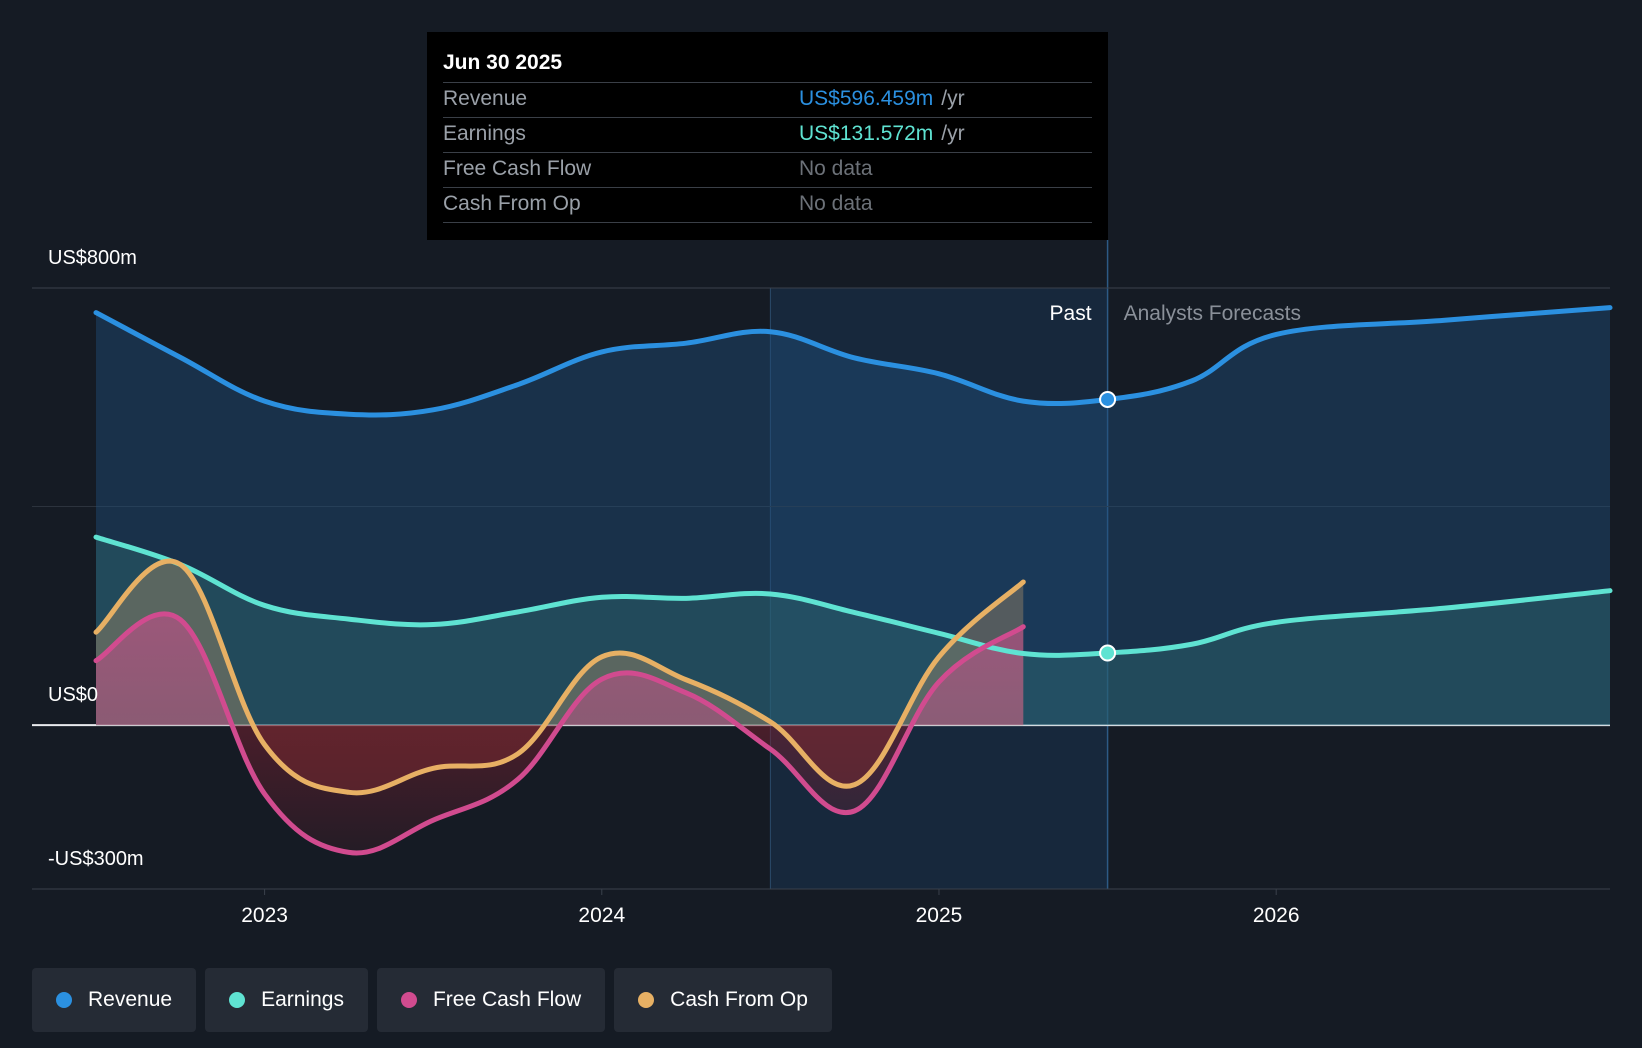 The height and width of the screenshot is (1048, 1642). What do you see at coordinates (1212, 313) in the screenshot?
I see `period-label-forecast: Analysts Forecasts` at bounding box center [1212, 313].